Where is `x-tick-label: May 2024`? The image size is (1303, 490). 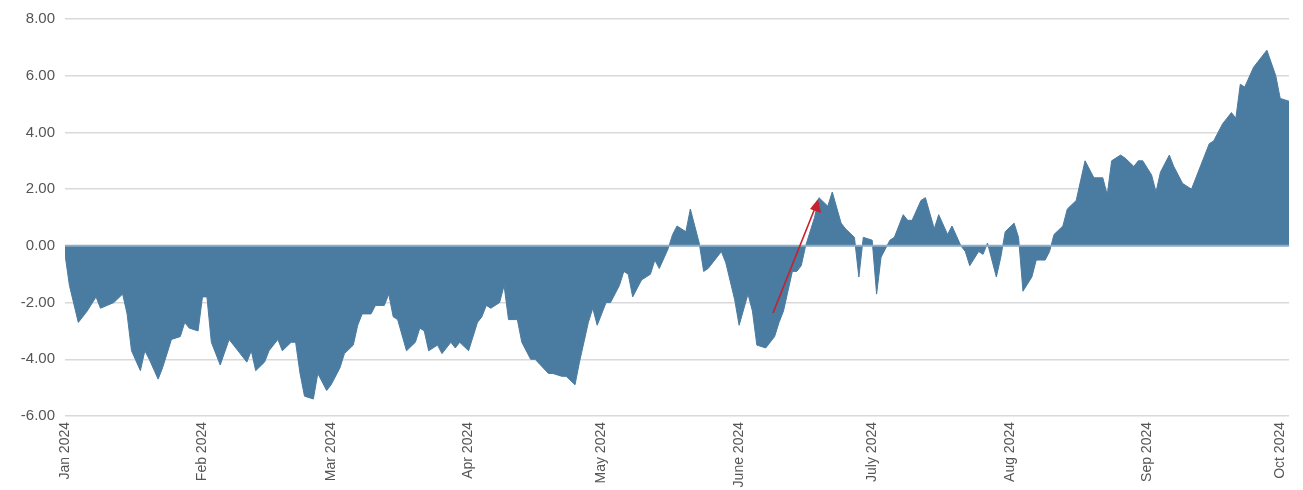 x-tick-label: May 2024 is located at coordinates (600, 452).